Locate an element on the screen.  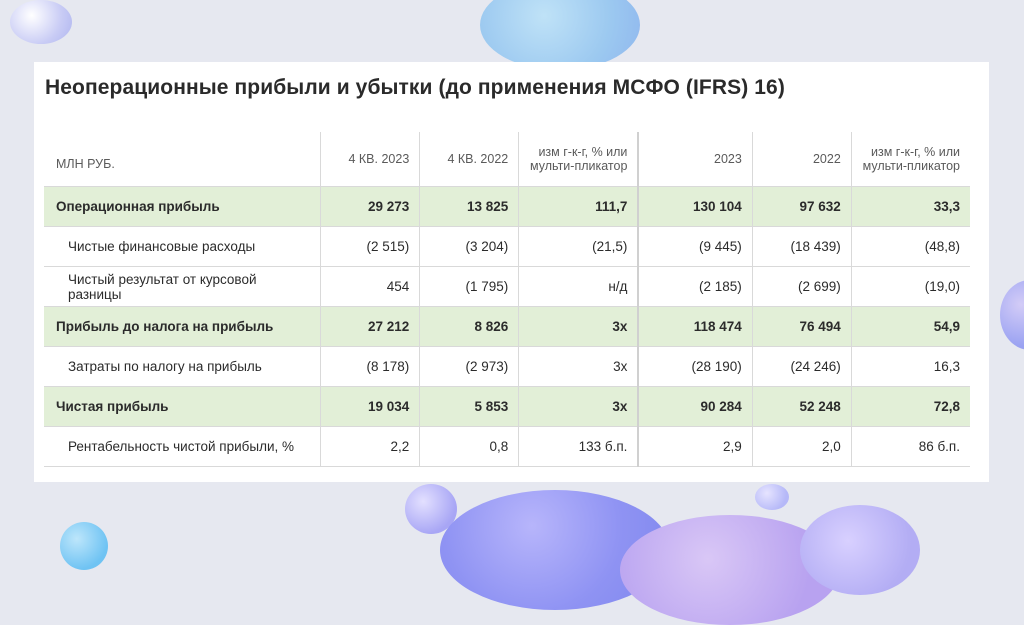
cell-value: (2 515) is located at coordinates (370, 246).